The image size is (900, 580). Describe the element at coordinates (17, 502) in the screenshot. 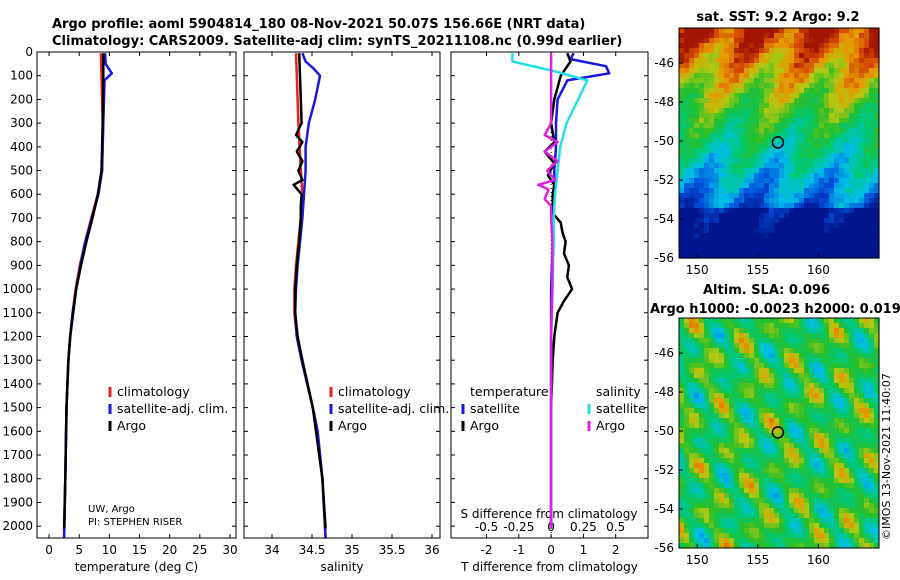

I see `depth-tick-label: 1900` at that location.